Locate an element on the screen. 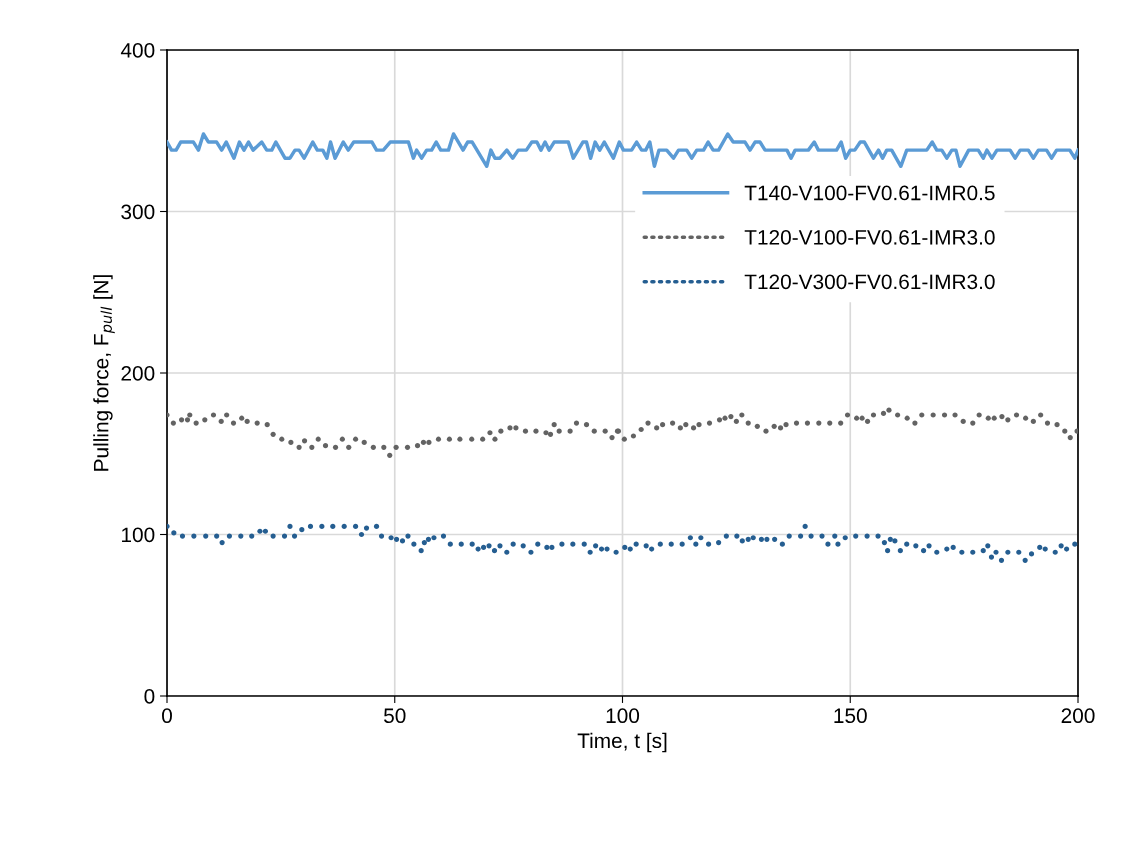 The height and width of the screenshot is (855, 1136). x-tick-label: 150 is located at coordinates (850, 716).